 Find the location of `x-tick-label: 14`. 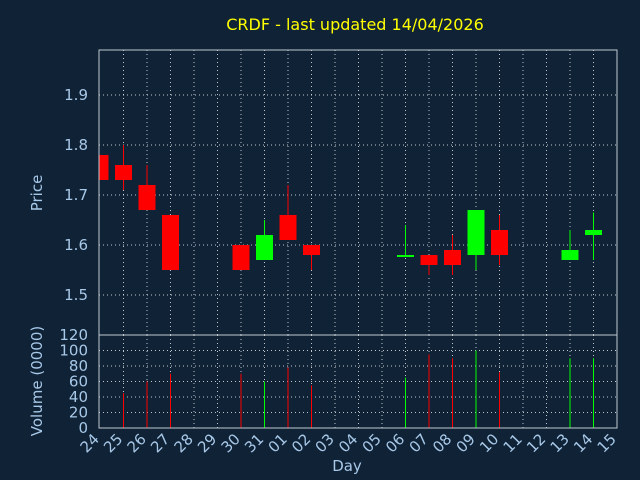

x-tick-label: 14 is located at coordinates (583, 443).